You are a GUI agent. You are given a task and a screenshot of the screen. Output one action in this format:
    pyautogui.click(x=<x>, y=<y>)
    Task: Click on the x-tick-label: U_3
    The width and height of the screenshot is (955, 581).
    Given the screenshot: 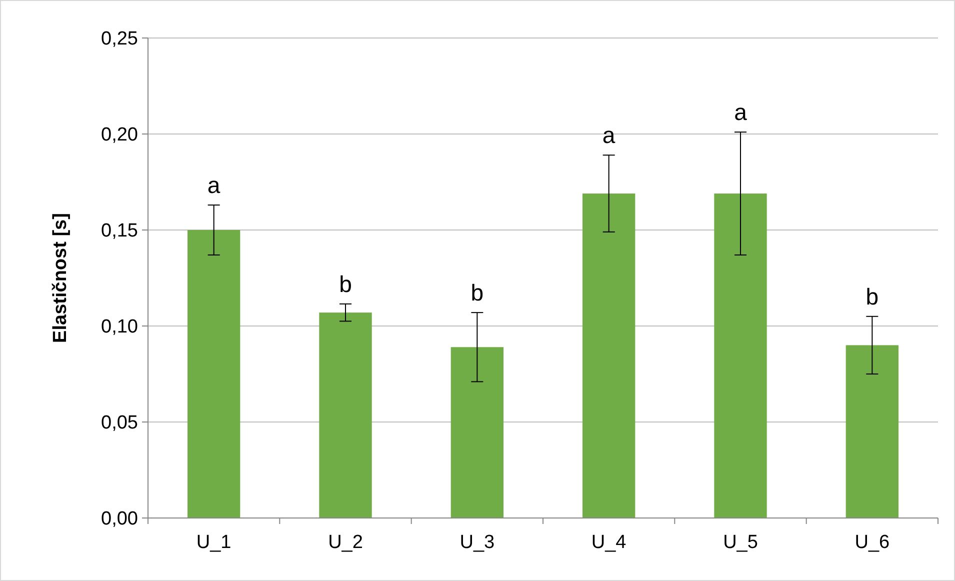 What is the action you would take?
    pyautogui.click(x=477, y=542)
    